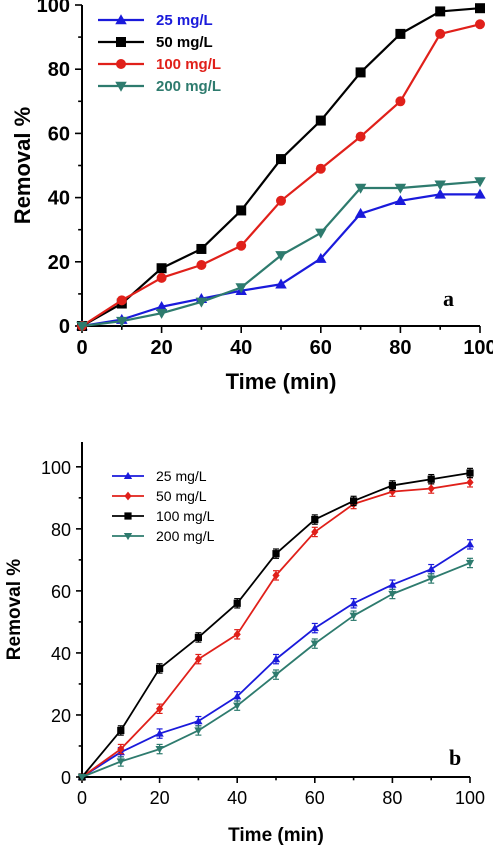  Describe the element at coordinates (455, 757) in the screenshot. I see `panel-label: b` at that location.